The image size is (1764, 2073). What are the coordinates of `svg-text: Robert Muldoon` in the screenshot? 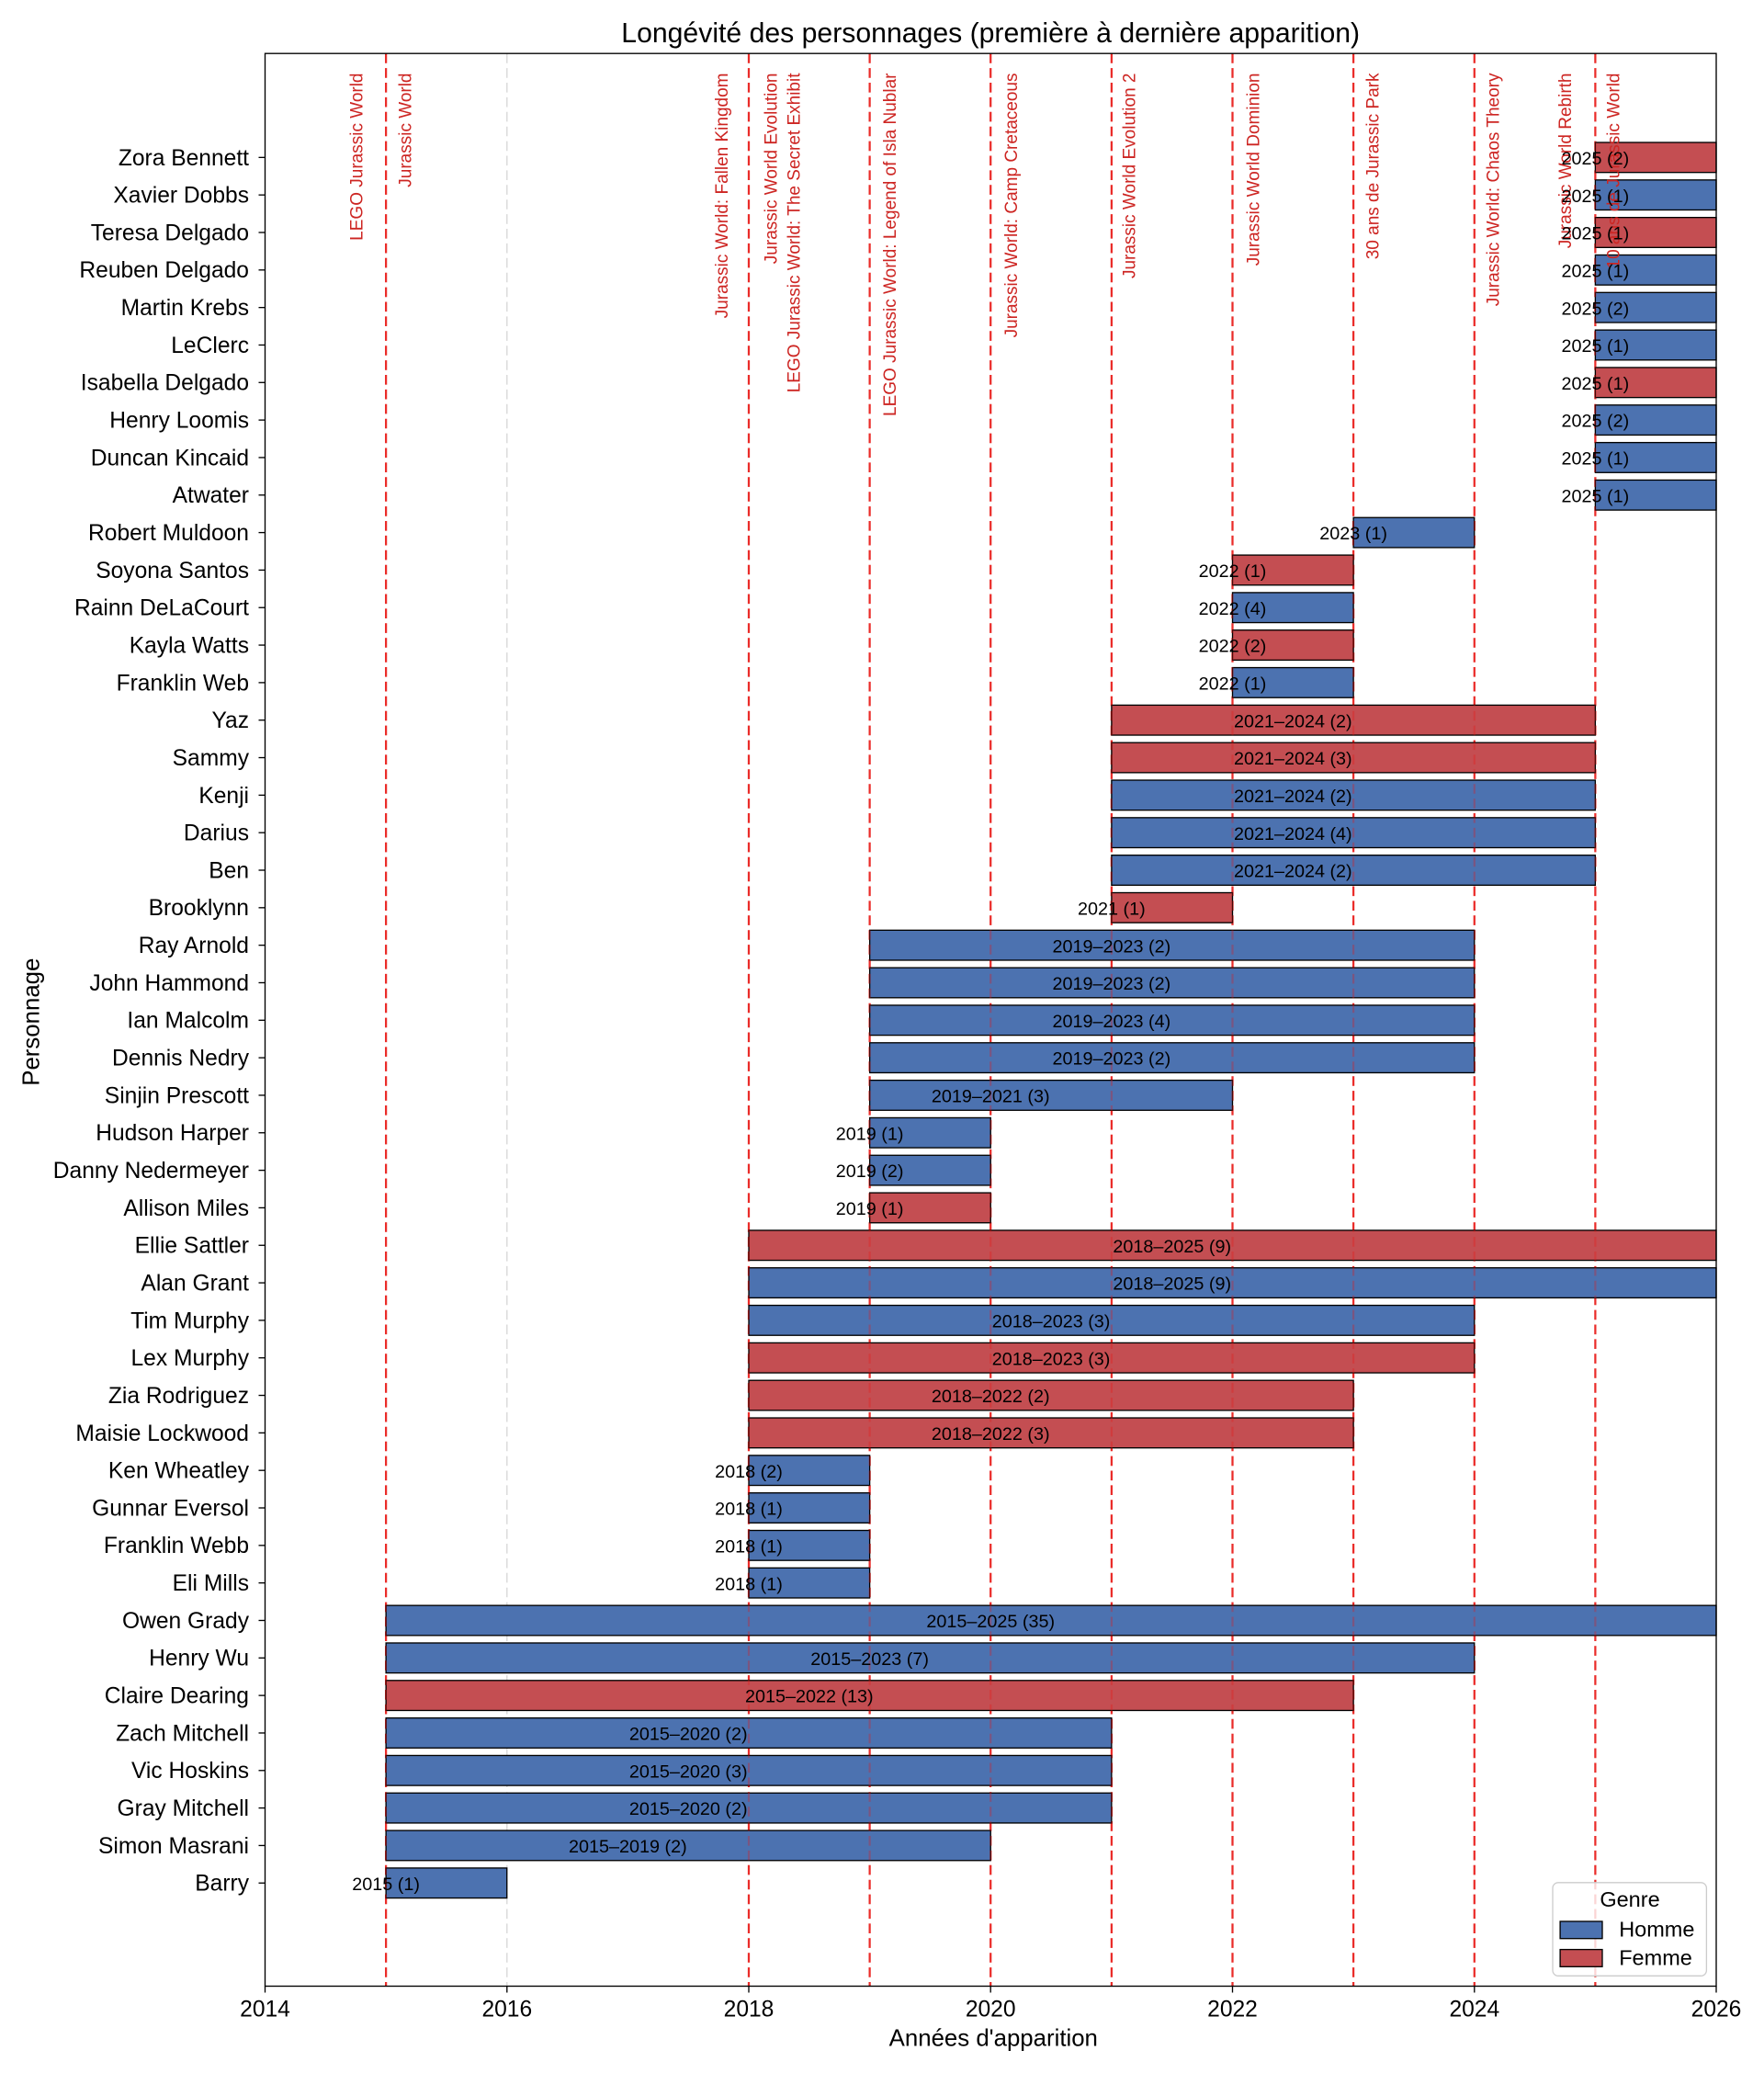 It's located at (168, 534).